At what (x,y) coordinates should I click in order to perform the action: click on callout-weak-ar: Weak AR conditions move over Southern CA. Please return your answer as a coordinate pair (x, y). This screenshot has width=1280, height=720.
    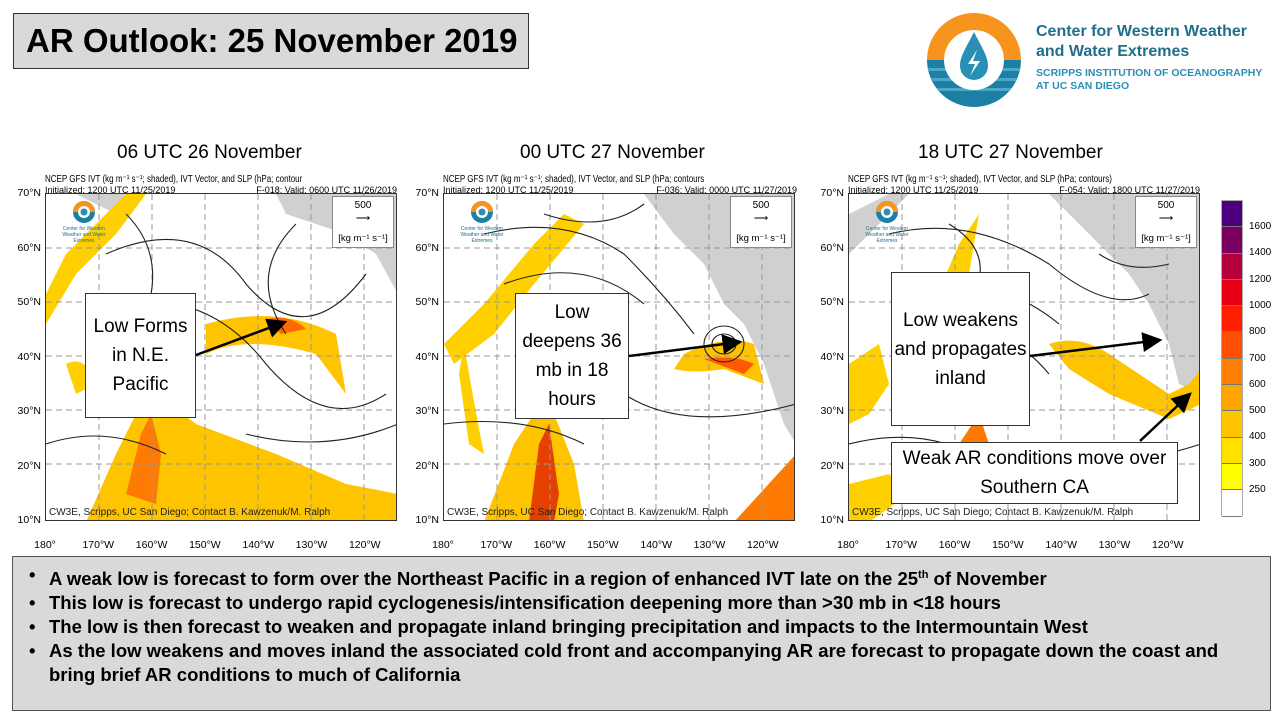
    Looking at the image, I should click on (1034, 473).